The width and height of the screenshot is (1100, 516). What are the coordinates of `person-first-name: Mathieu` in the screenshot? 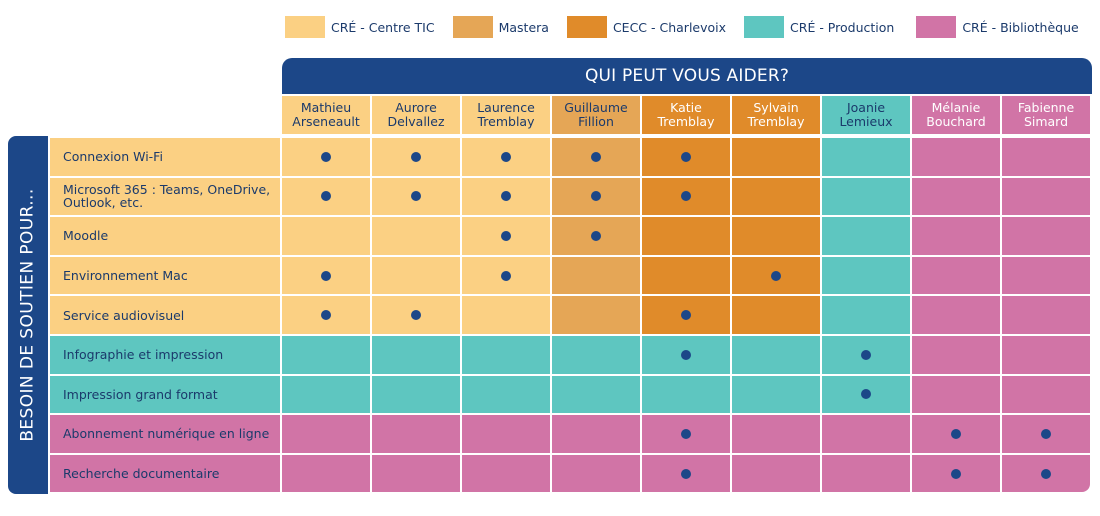 It's located at (326, 107).